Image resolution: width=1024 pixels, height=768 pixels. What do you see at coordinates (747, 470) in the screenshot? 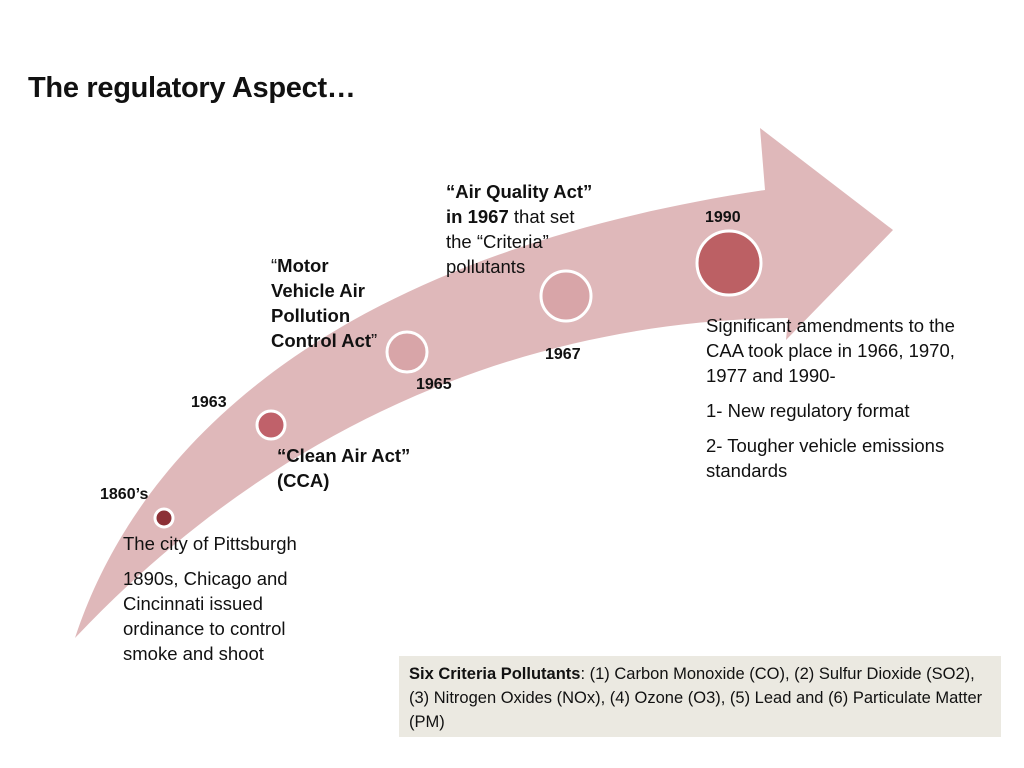
I see `event-1990-point-2-line-2: standards` at bounding box center [747, 470].